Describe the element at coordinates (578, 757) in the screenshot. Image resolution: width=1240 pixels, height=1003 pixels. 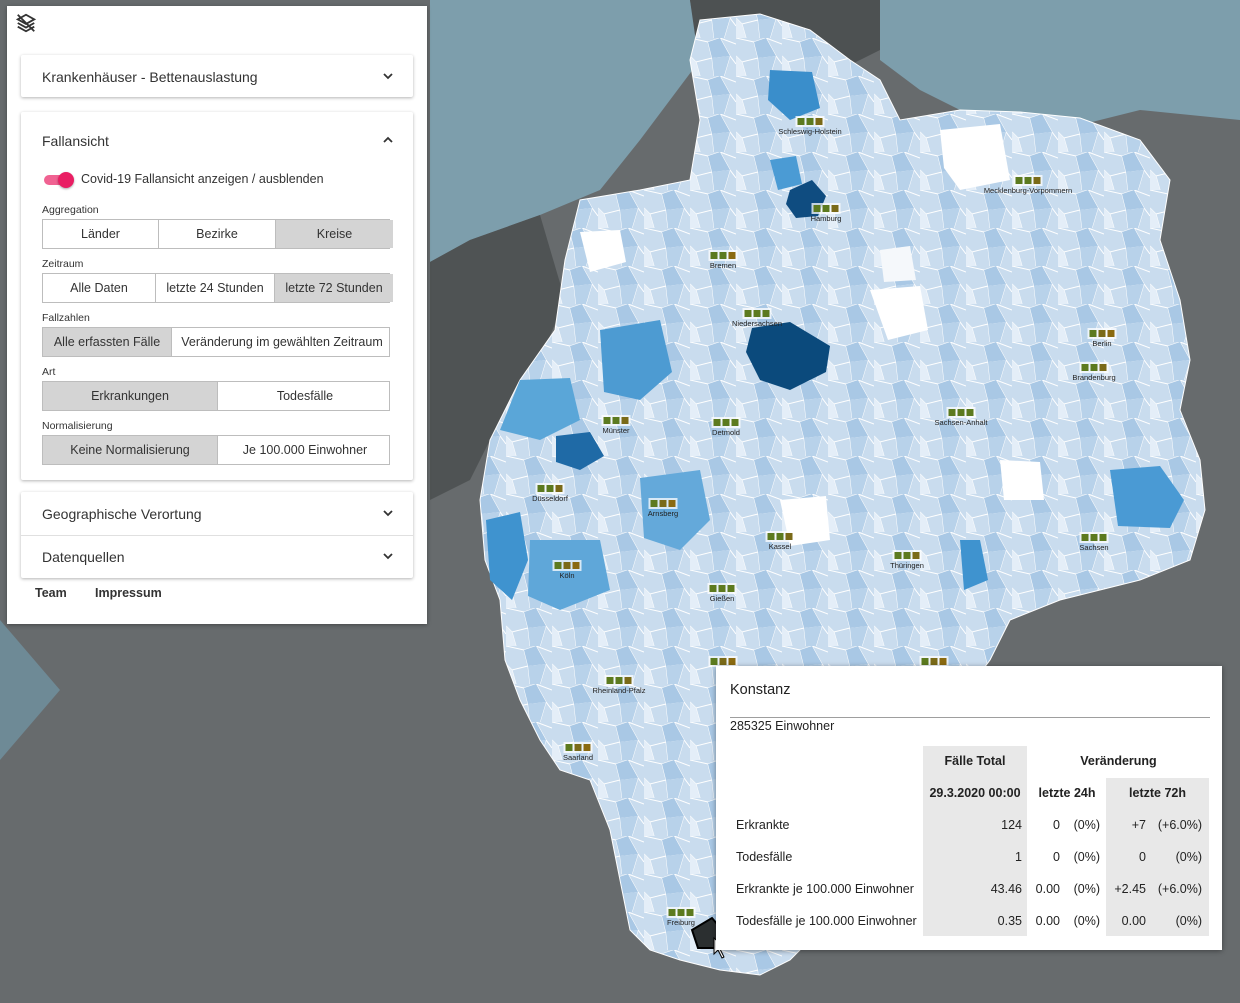
I see `region-label: Saarland` at that location.